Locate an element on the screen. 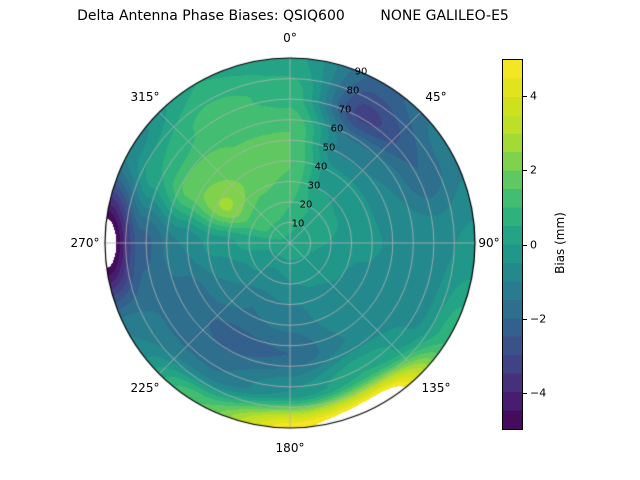  angle-label-90: 90° is located at coordinates (489, 243).